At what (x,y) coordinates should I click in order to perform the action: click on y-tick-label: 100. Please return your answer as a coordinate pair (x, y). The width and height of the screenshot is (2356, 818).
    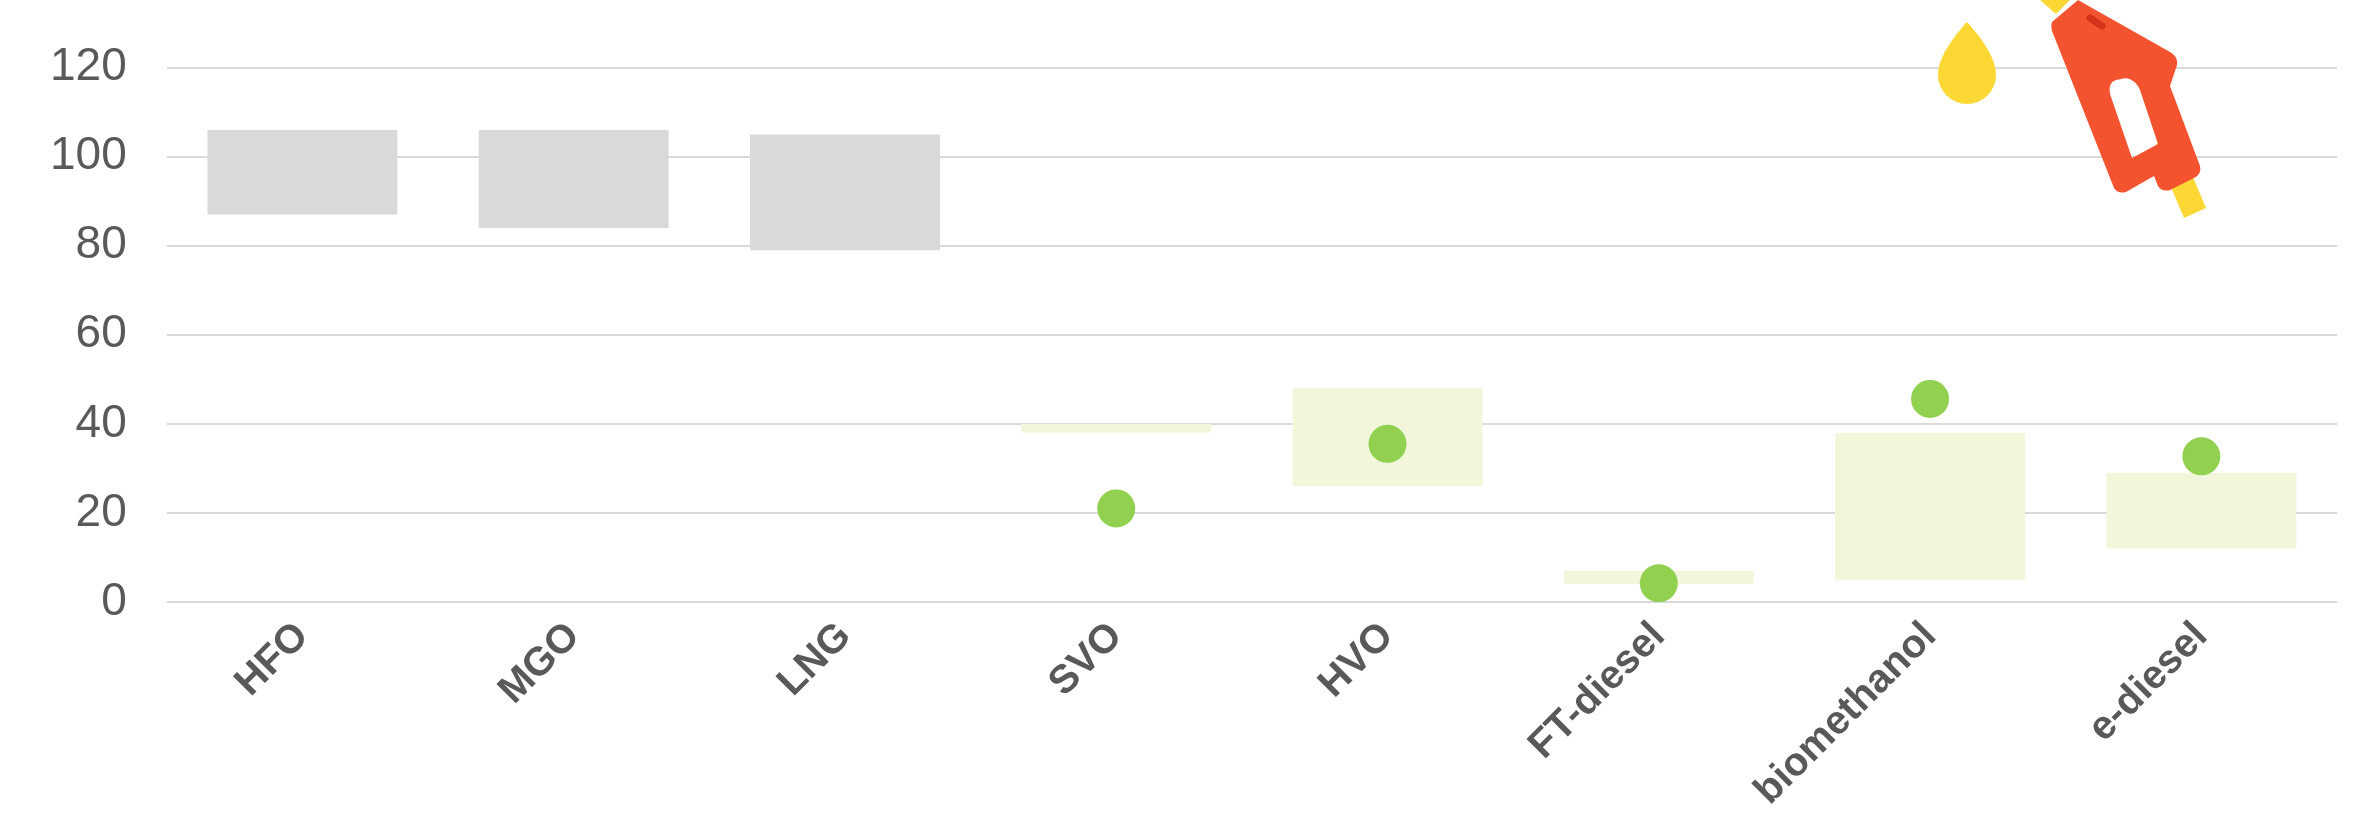
    Looking at the image, I should click on (88, 153).